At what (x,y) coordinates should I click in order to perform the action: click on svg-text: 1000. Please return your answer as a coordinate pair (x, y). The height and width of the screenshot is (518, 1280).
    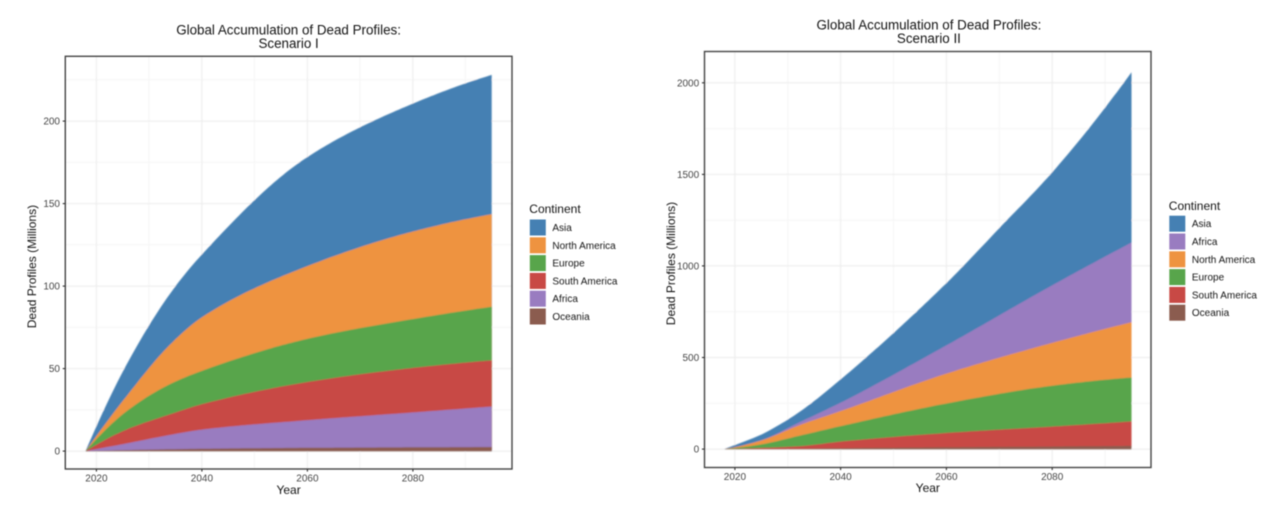
    Looking at the image, I should click on (688, 266).